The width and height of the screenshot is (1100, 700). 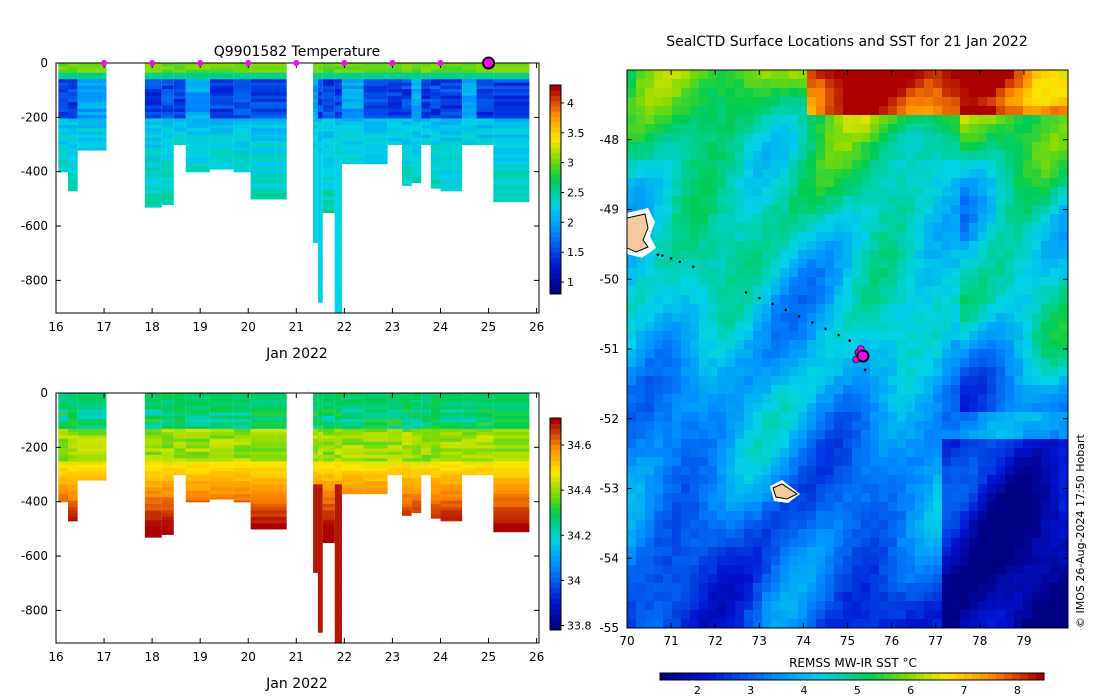 What do you see at coordinates (197, 118) in the screenshot?
I see `profile-column` at bounding box center [197, 118].